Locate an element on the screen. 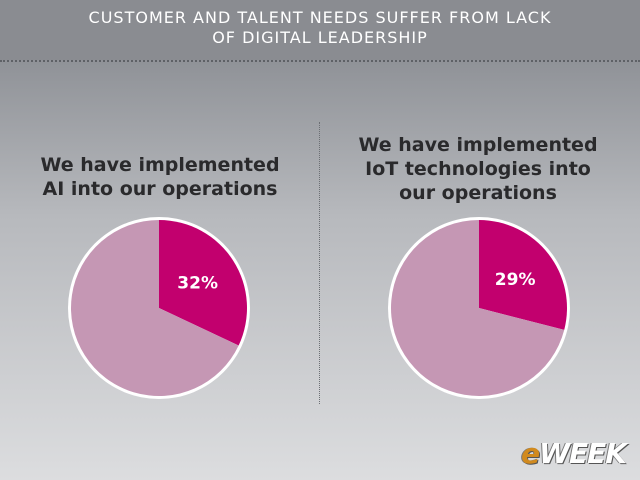 The width and height of the screenshot is (640, 480). pie-chart-ai: 32% is located at coordinates (159, 308).